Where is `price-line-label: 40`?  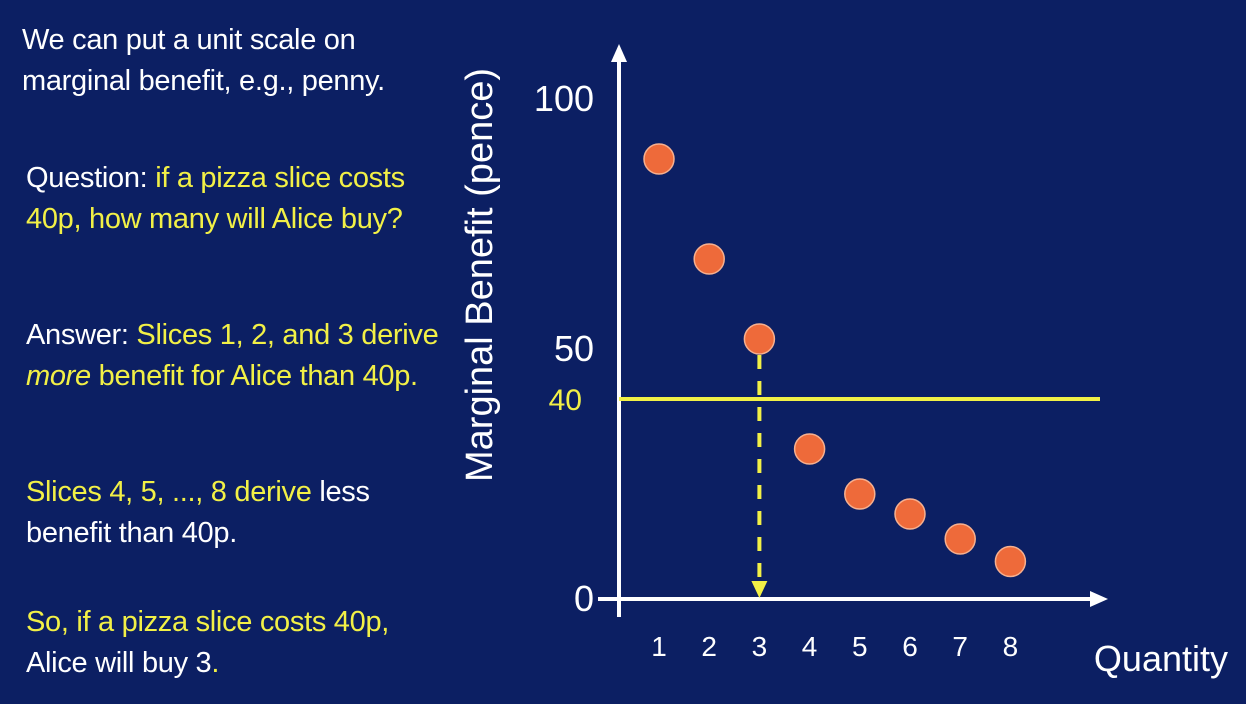
price-line-label: 40 is located at coordinates (565, 400).